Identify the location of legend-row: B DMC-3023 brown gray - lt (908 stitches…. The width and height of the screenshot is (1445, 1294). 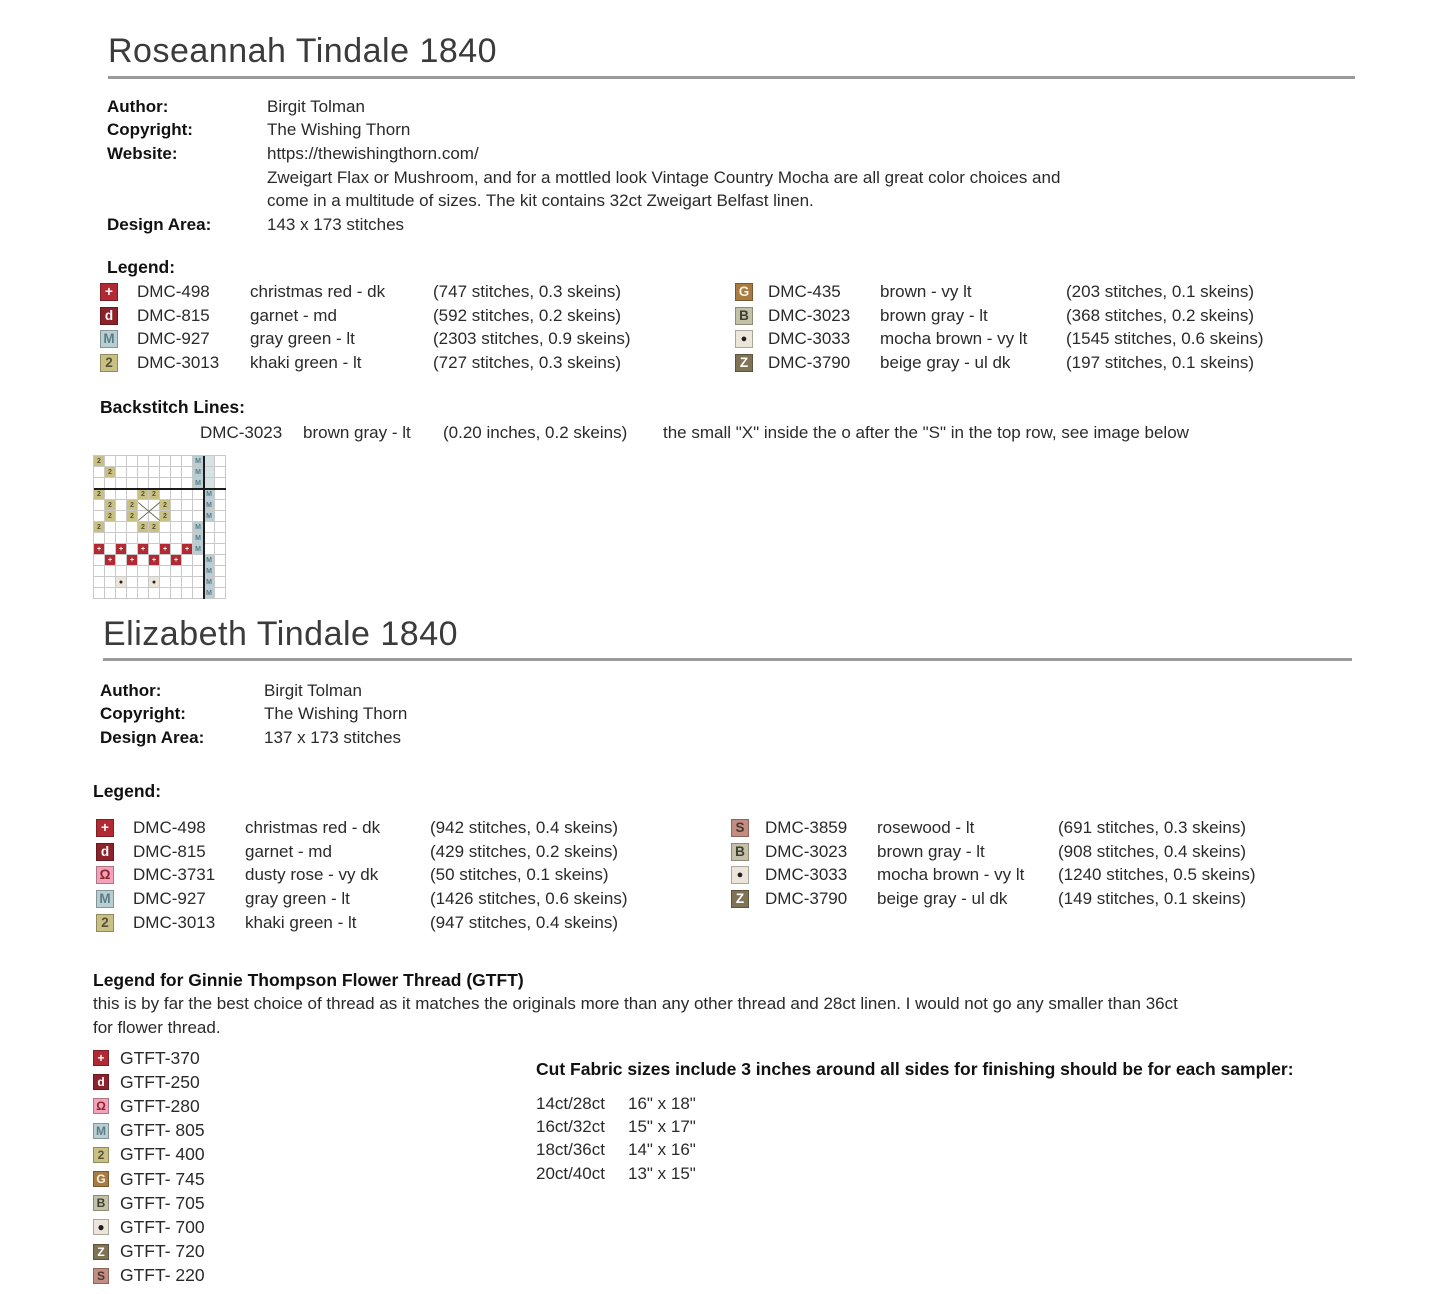
(1046, 852).